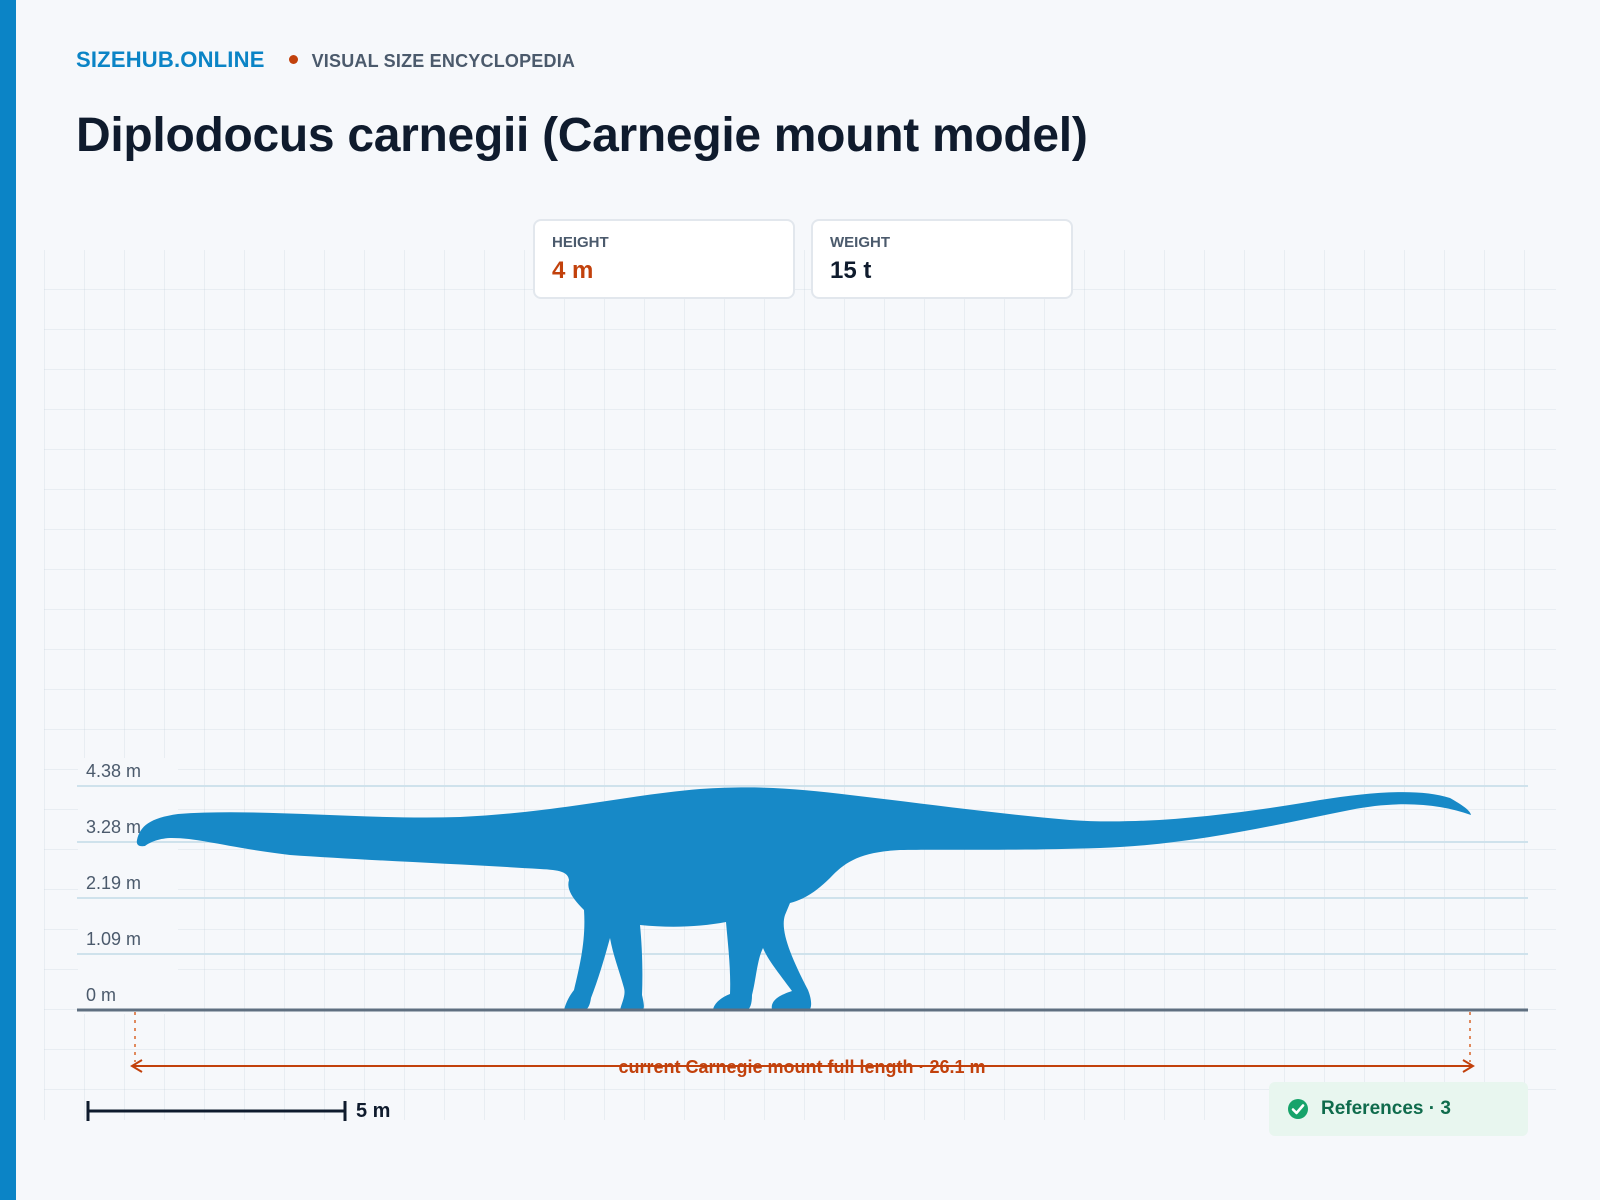 The width and height of the screenshot is (1600, 1200). What do you see at coordinates (113, 883) in the screenshot?
I see `y-tick-label: 2.19 m` at bounding box center [113, 883].